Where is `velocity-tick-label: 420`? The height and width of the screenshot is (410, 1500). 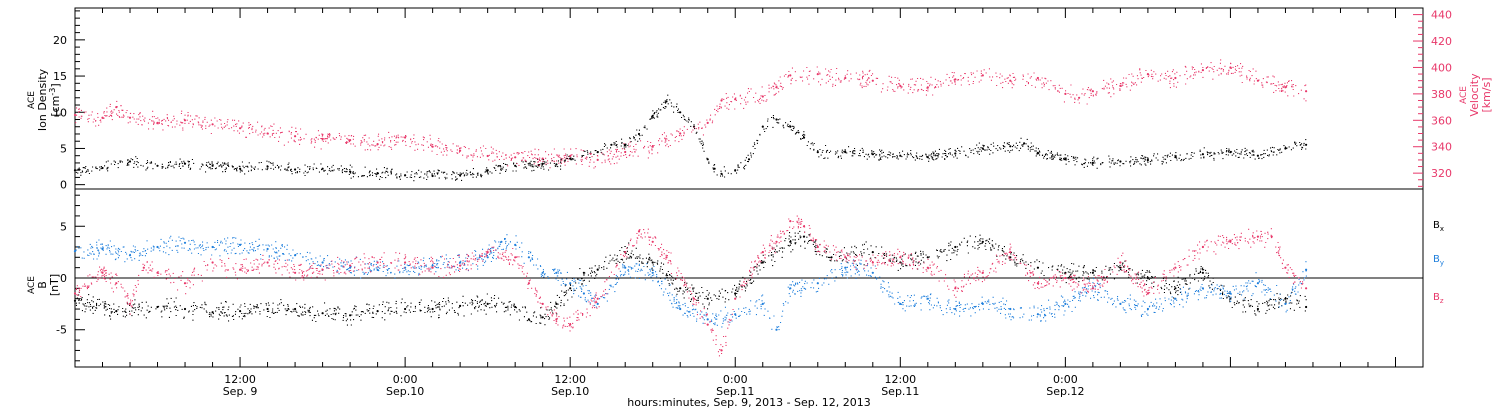 velocity-tick-label: 420 is located at coordinates (1441, 41).